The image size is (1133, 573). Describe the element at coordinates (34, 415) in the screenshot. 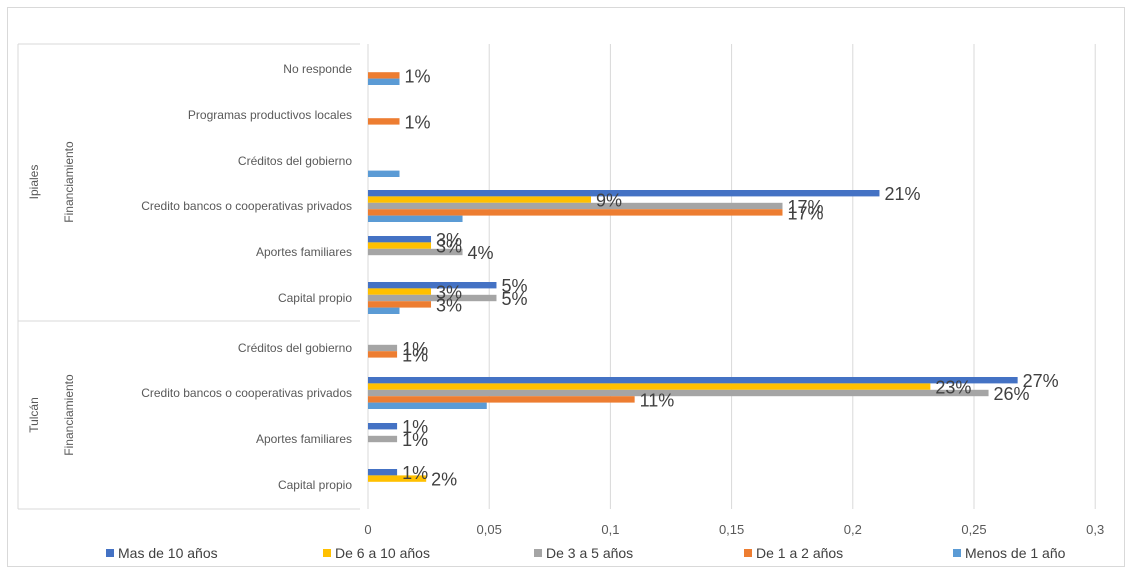

I see `group-label: Tulcán` at that location.